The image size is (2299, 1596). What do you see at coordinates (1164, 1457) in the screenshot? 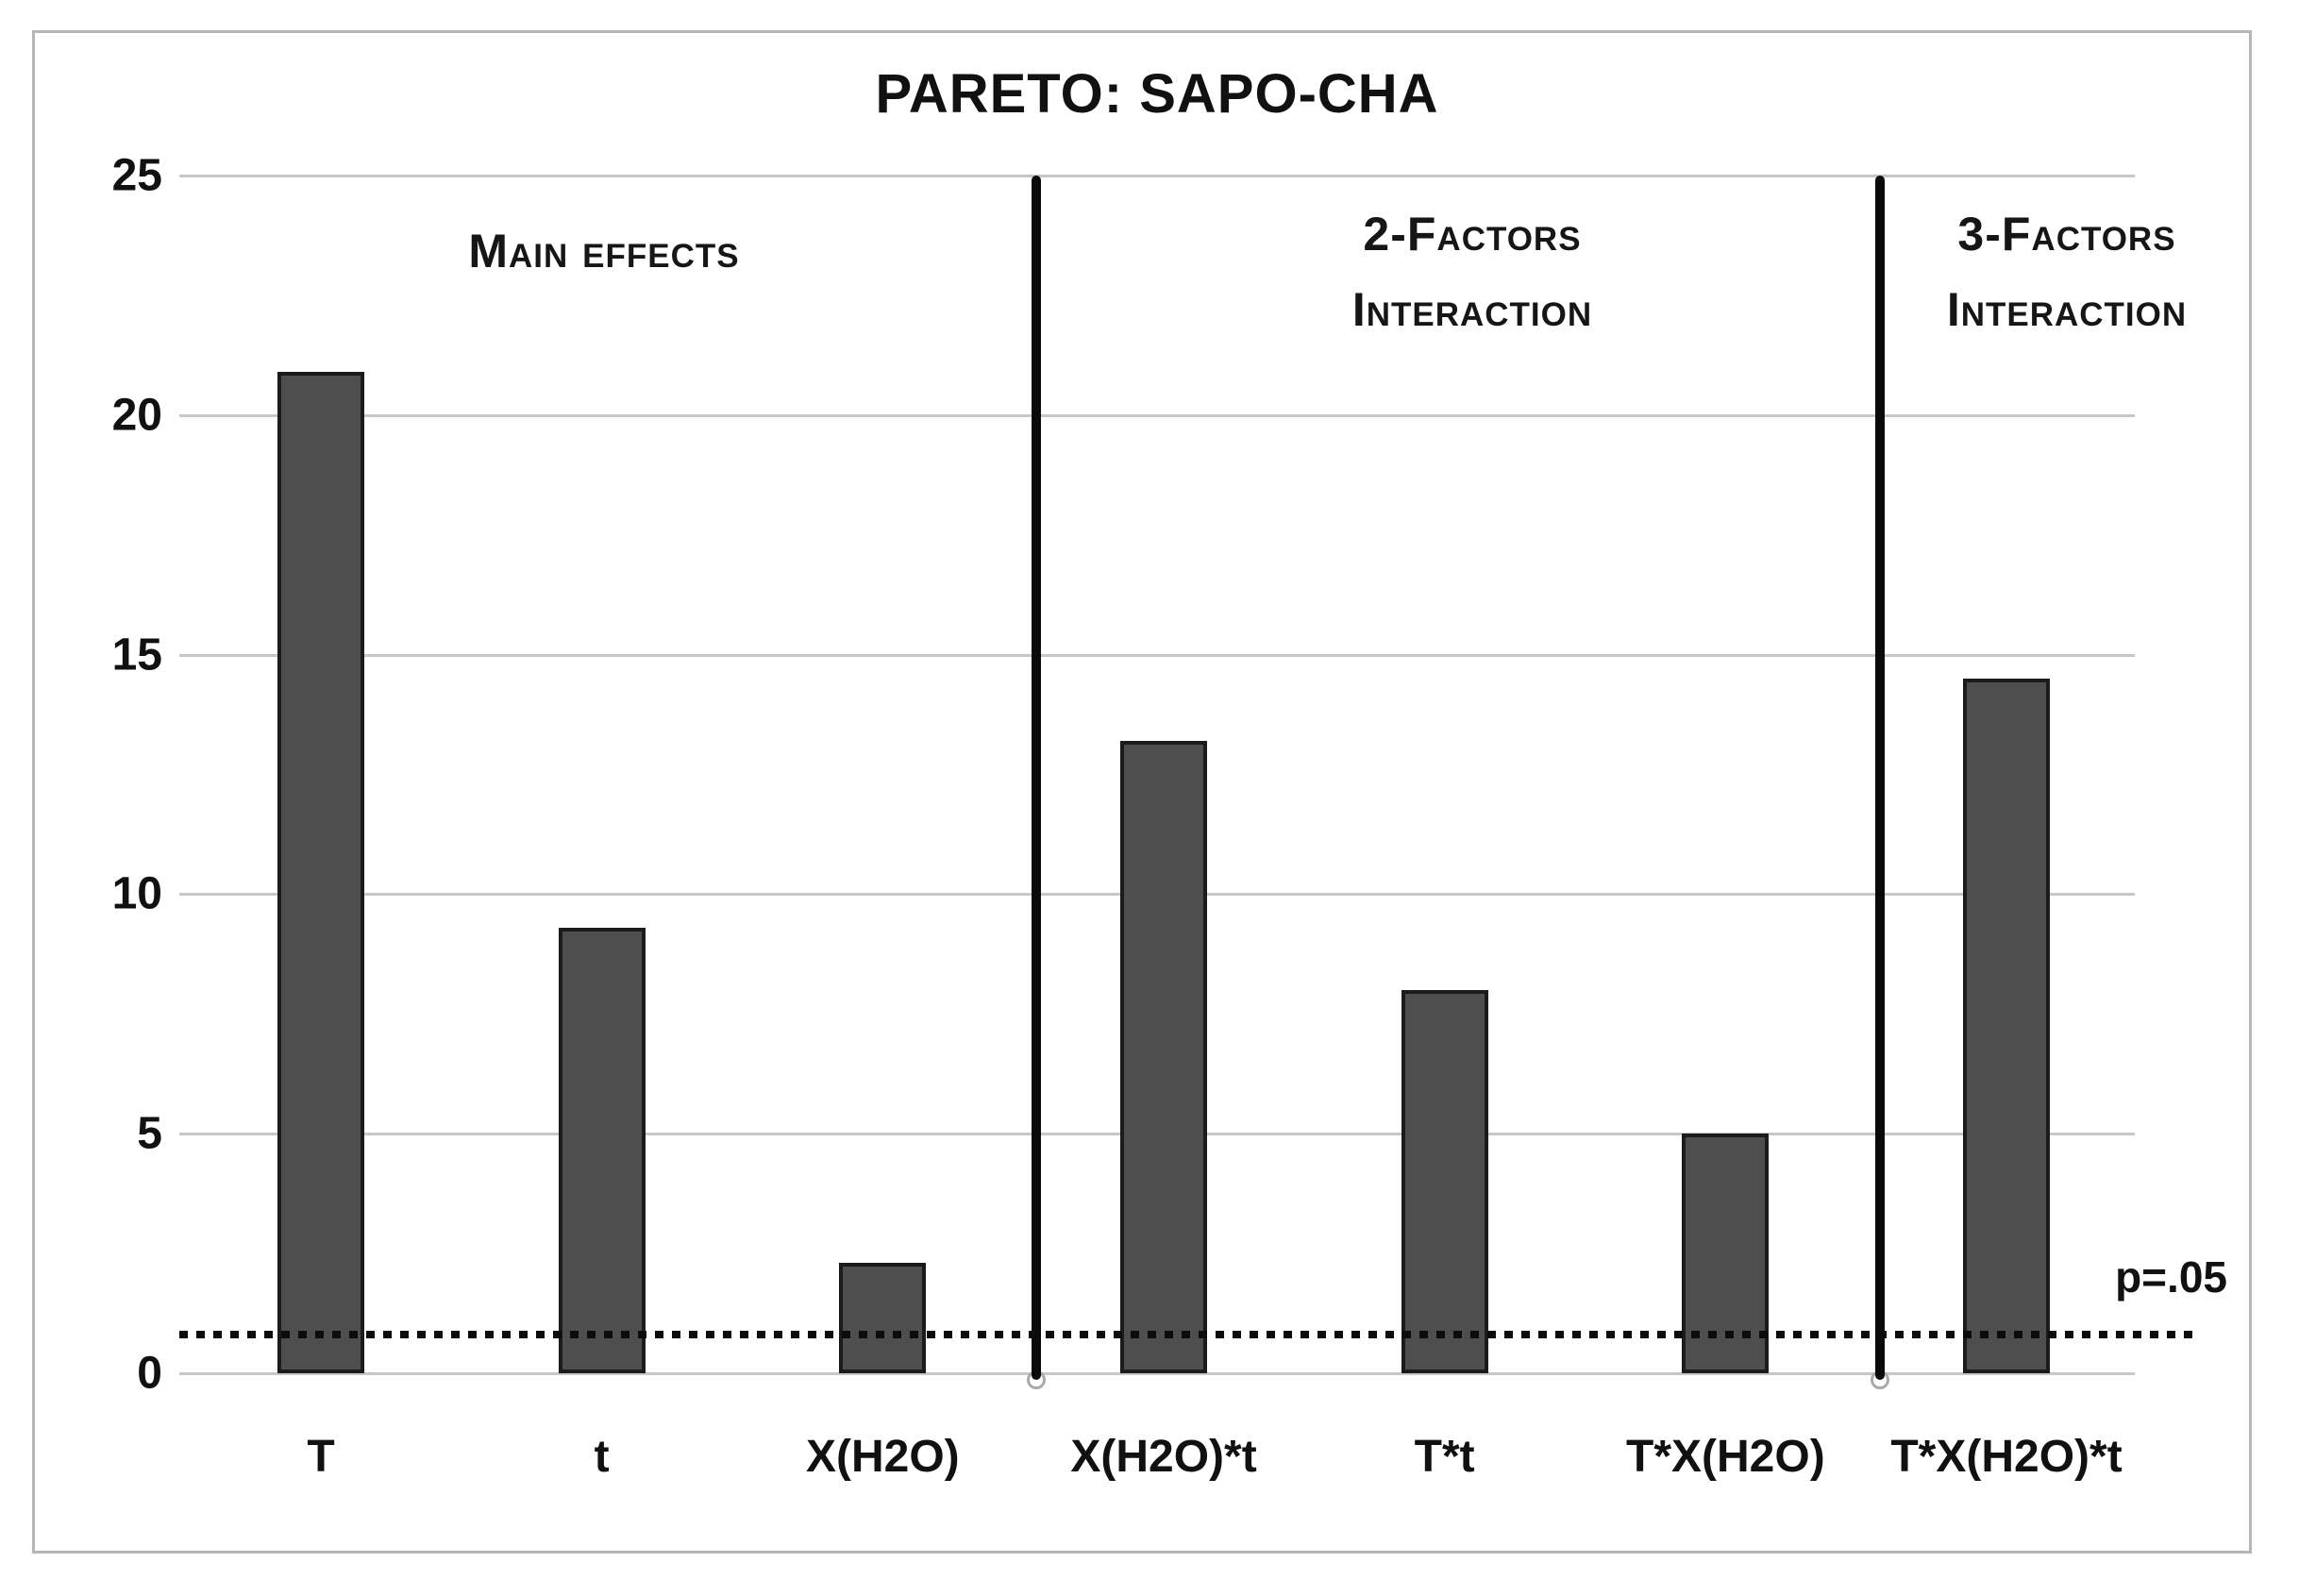
I see `x-label-X(H2O)*t: X(H2O)*t` at bounding box center [1164, 1457].